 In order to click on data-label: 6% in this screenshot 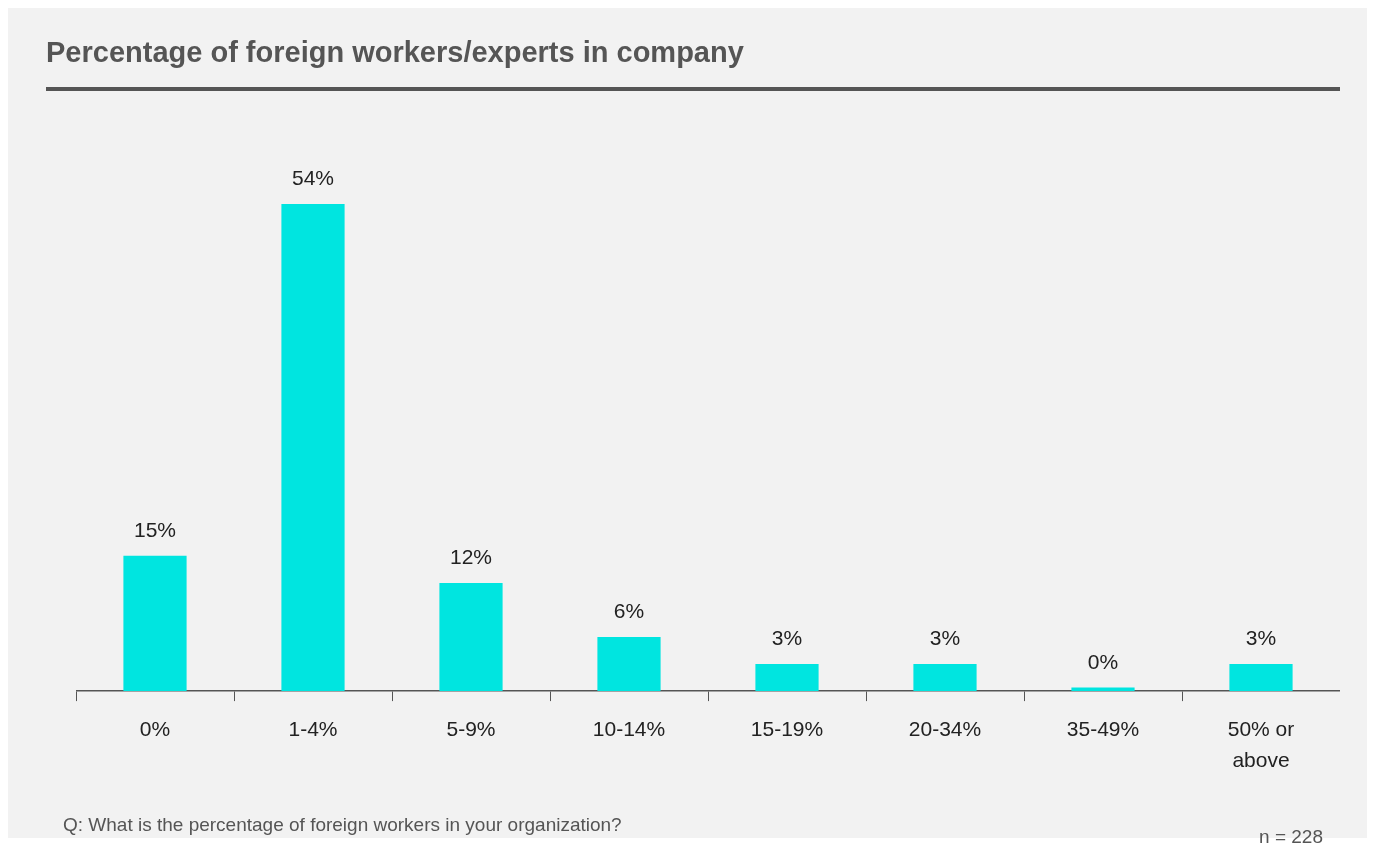, I will do `click(629, 611)`.